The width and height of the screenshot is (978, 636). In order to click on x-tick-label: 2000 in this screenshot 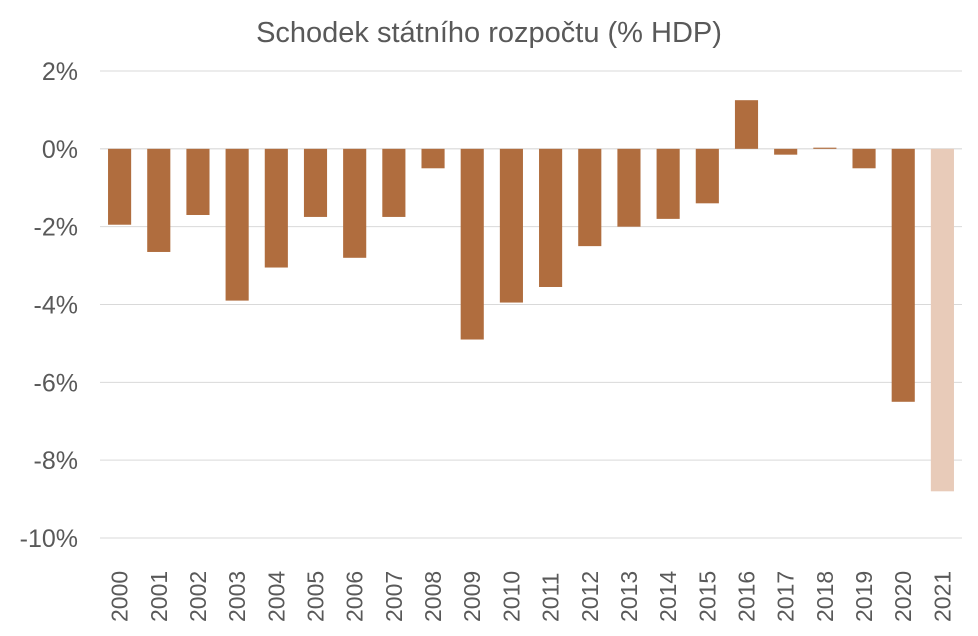, I will do `click(120, 596)`.